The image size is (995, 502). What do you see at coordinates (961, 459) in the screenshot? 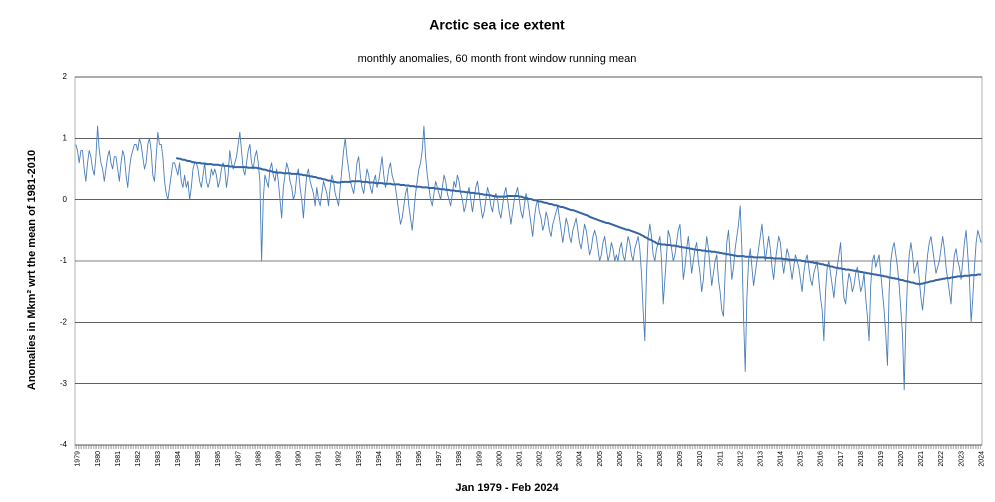
I see `x-tick-label: 2023` at bounding box center [961, 459].